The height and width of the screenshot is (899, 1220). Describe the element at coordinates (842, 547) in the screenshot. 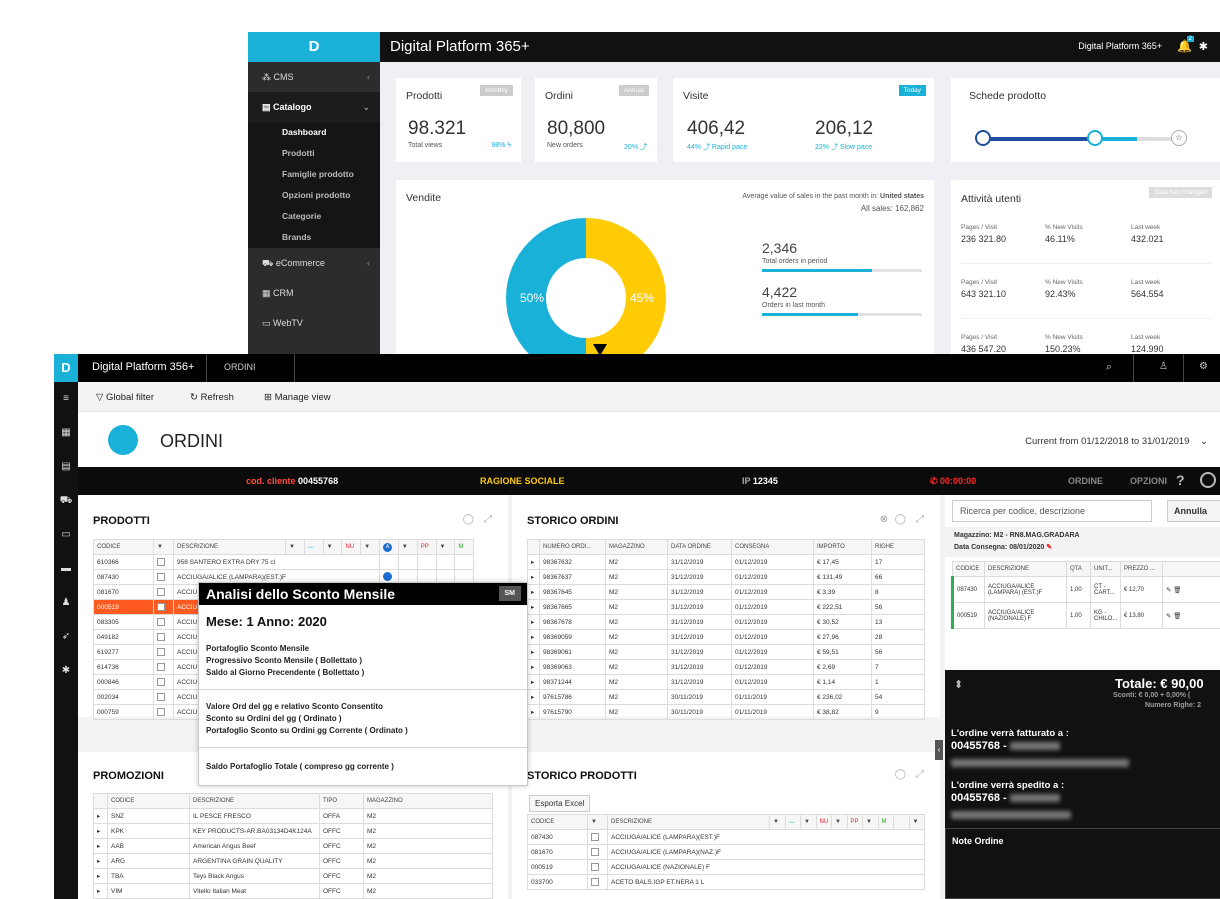

I see `col-header: IMPORTO` at that location.